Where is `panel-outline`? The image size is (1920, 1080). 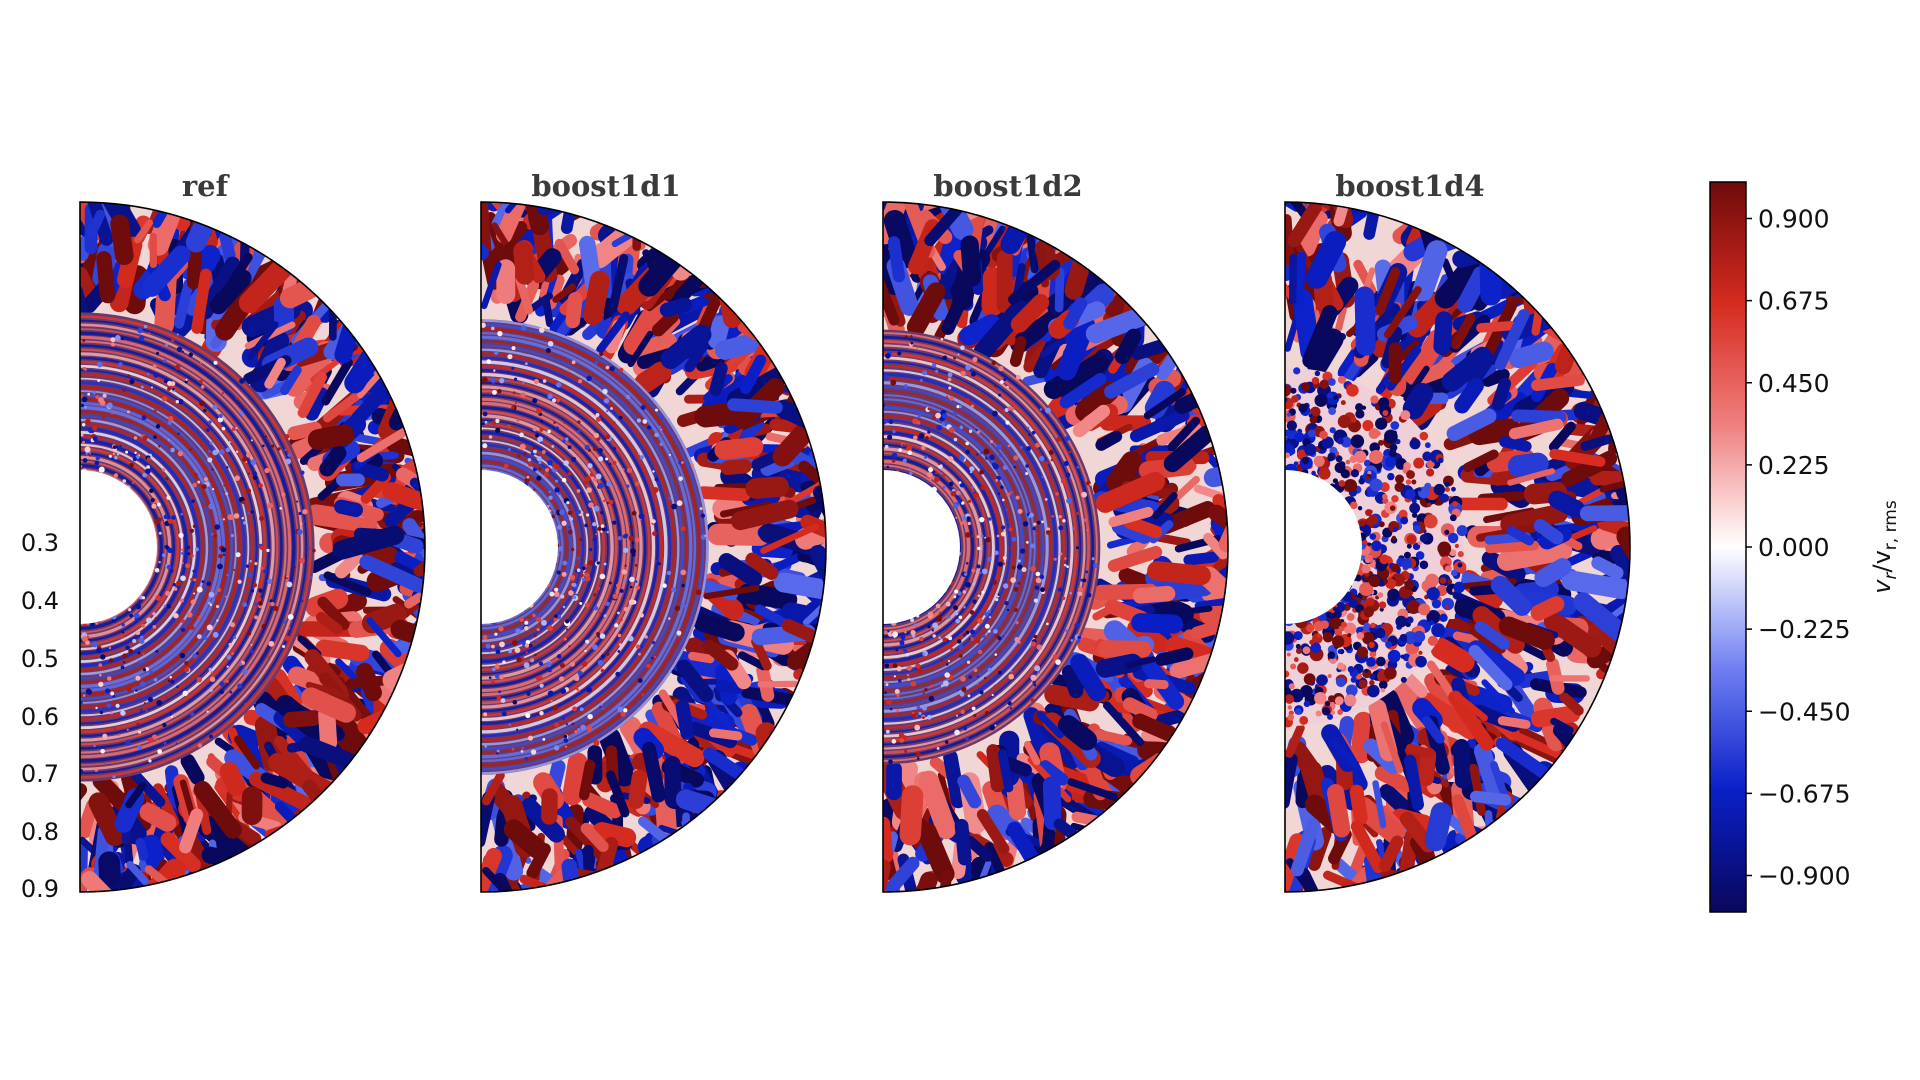 panel-outline is located at coordinates (252, 547).